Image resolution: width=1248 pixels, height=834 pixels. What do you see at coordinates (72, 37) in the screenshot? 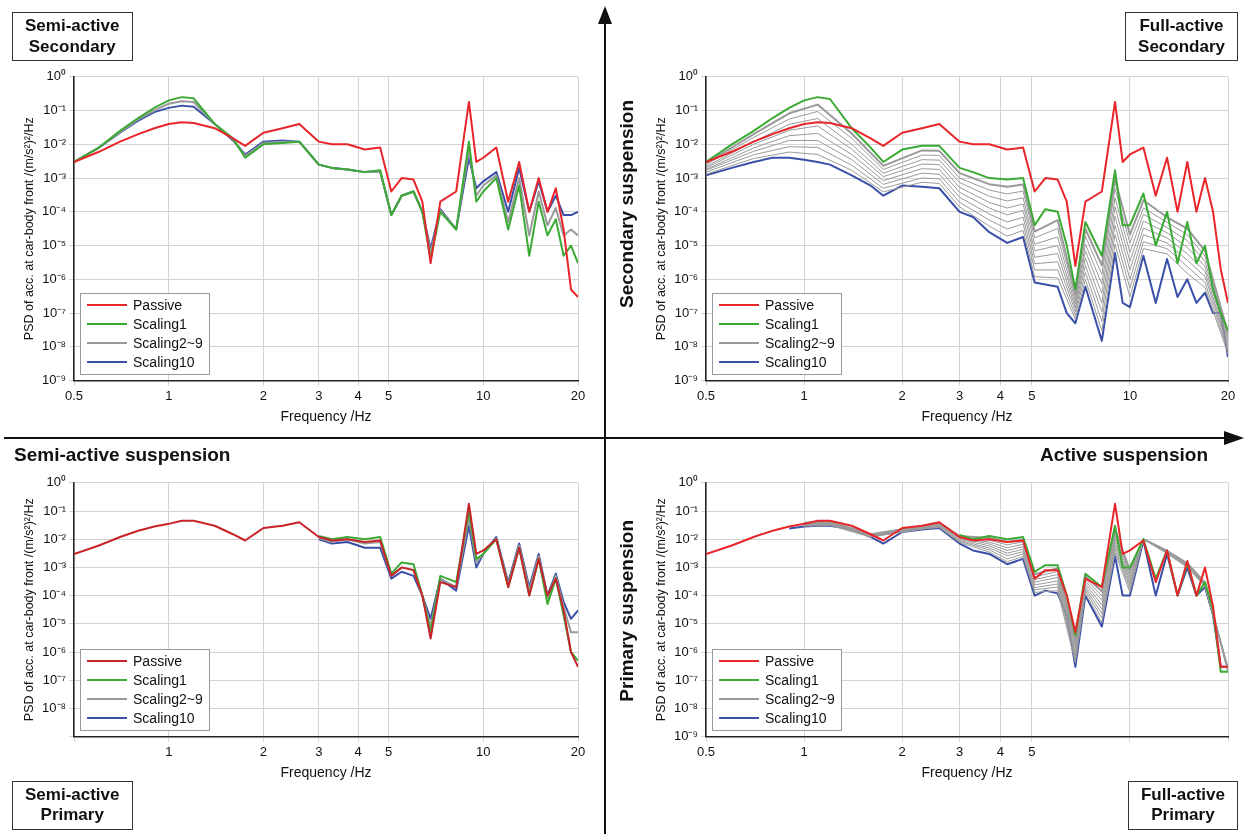
I see `chart-title: Semi-active Secondary` at bounding box center [72, 37].